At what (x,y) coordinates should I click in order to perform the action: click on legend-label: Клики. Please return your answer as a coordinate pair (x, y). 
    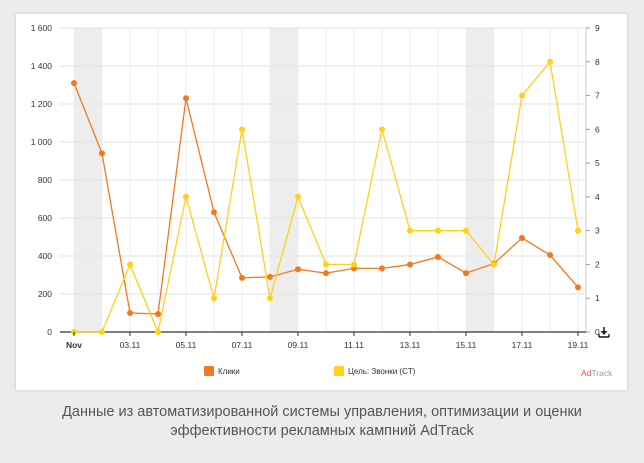
    Looking at the image, I should click on (229, 371).